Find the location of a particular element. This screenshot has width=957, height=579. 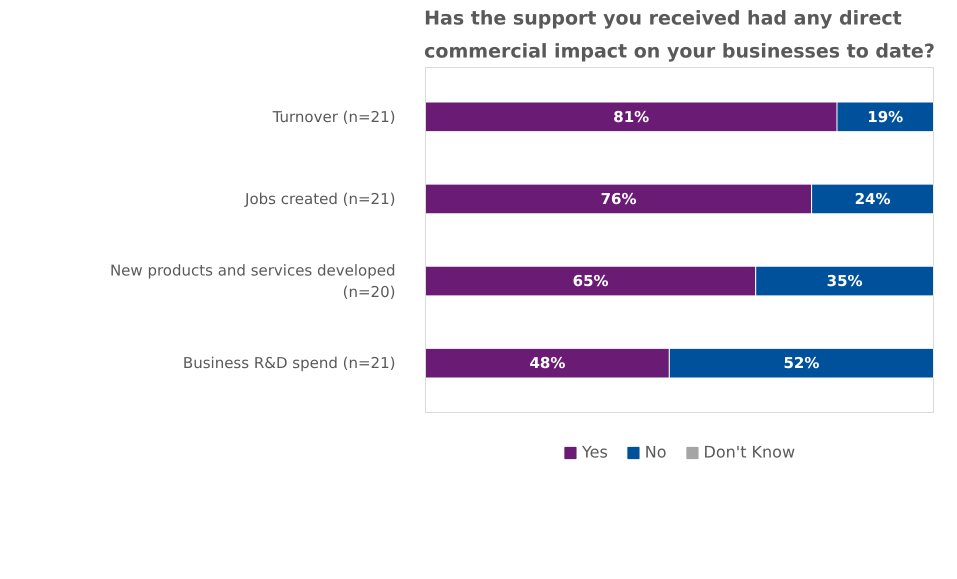

data-label: 19% is located at coordinates (885, 117).